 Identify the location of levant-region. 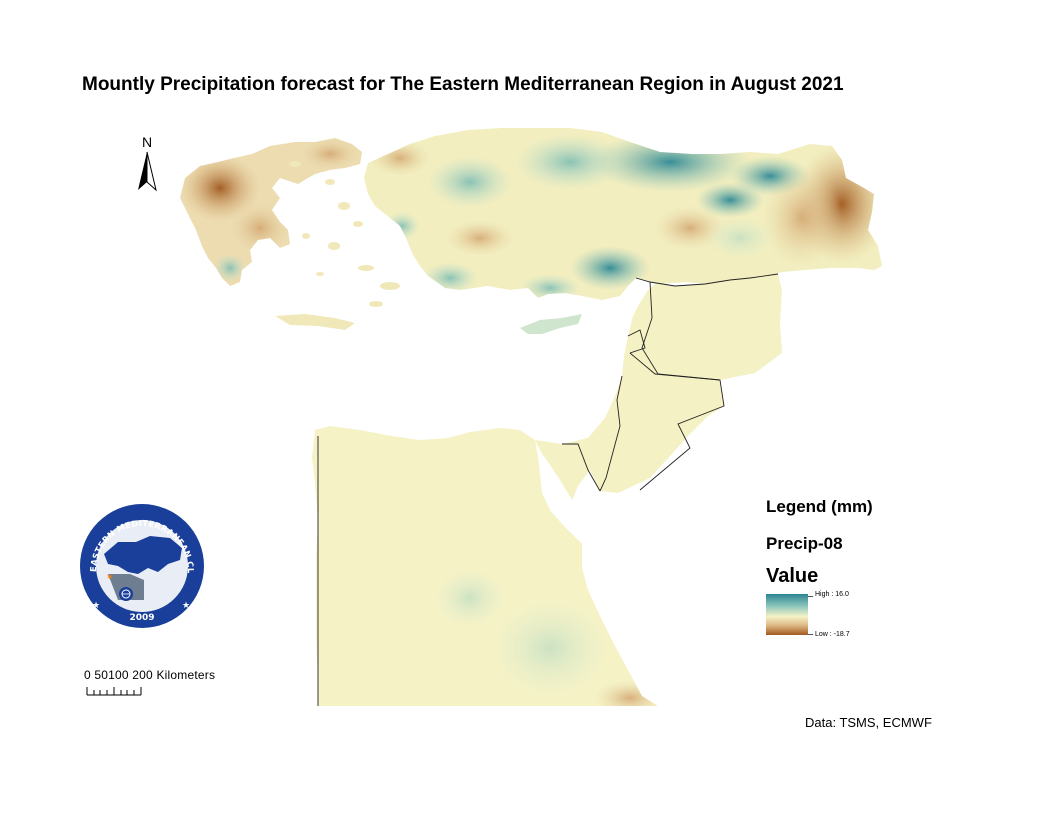
(658, 387).